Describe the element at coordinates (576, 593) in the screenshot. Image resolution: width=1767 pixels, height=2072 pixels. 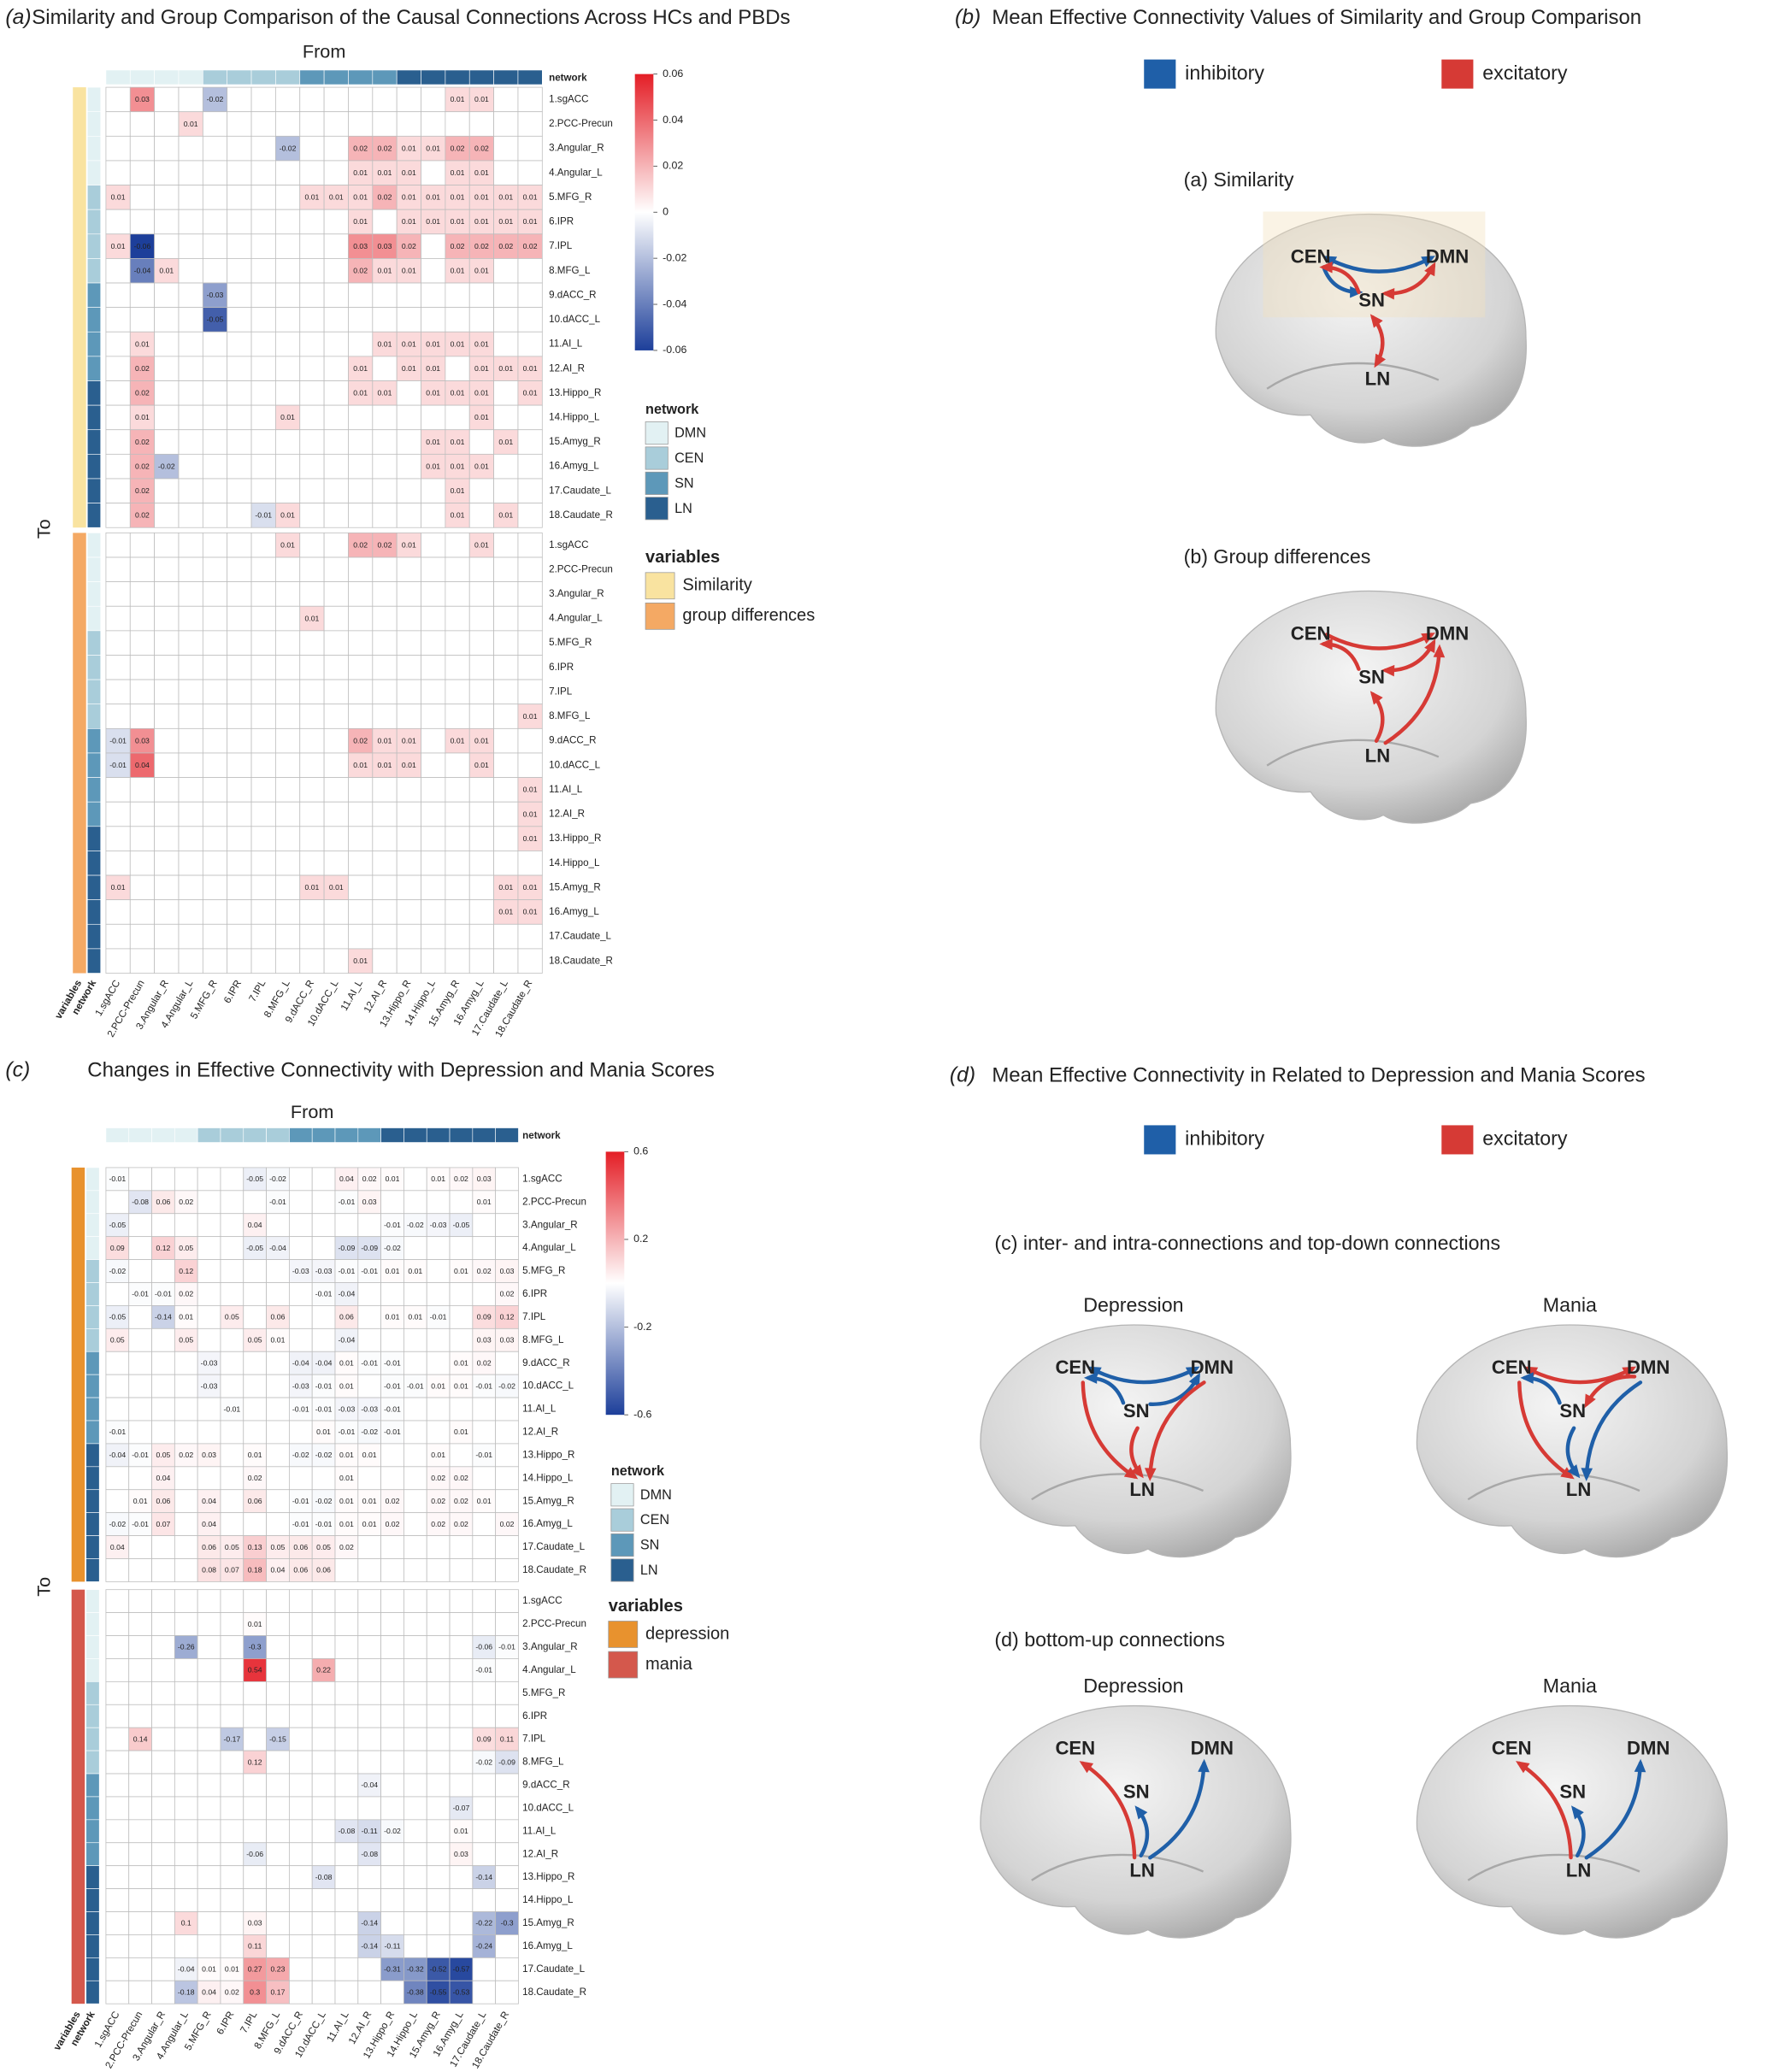
I see `row-label: 3.Angular_R` at that location.